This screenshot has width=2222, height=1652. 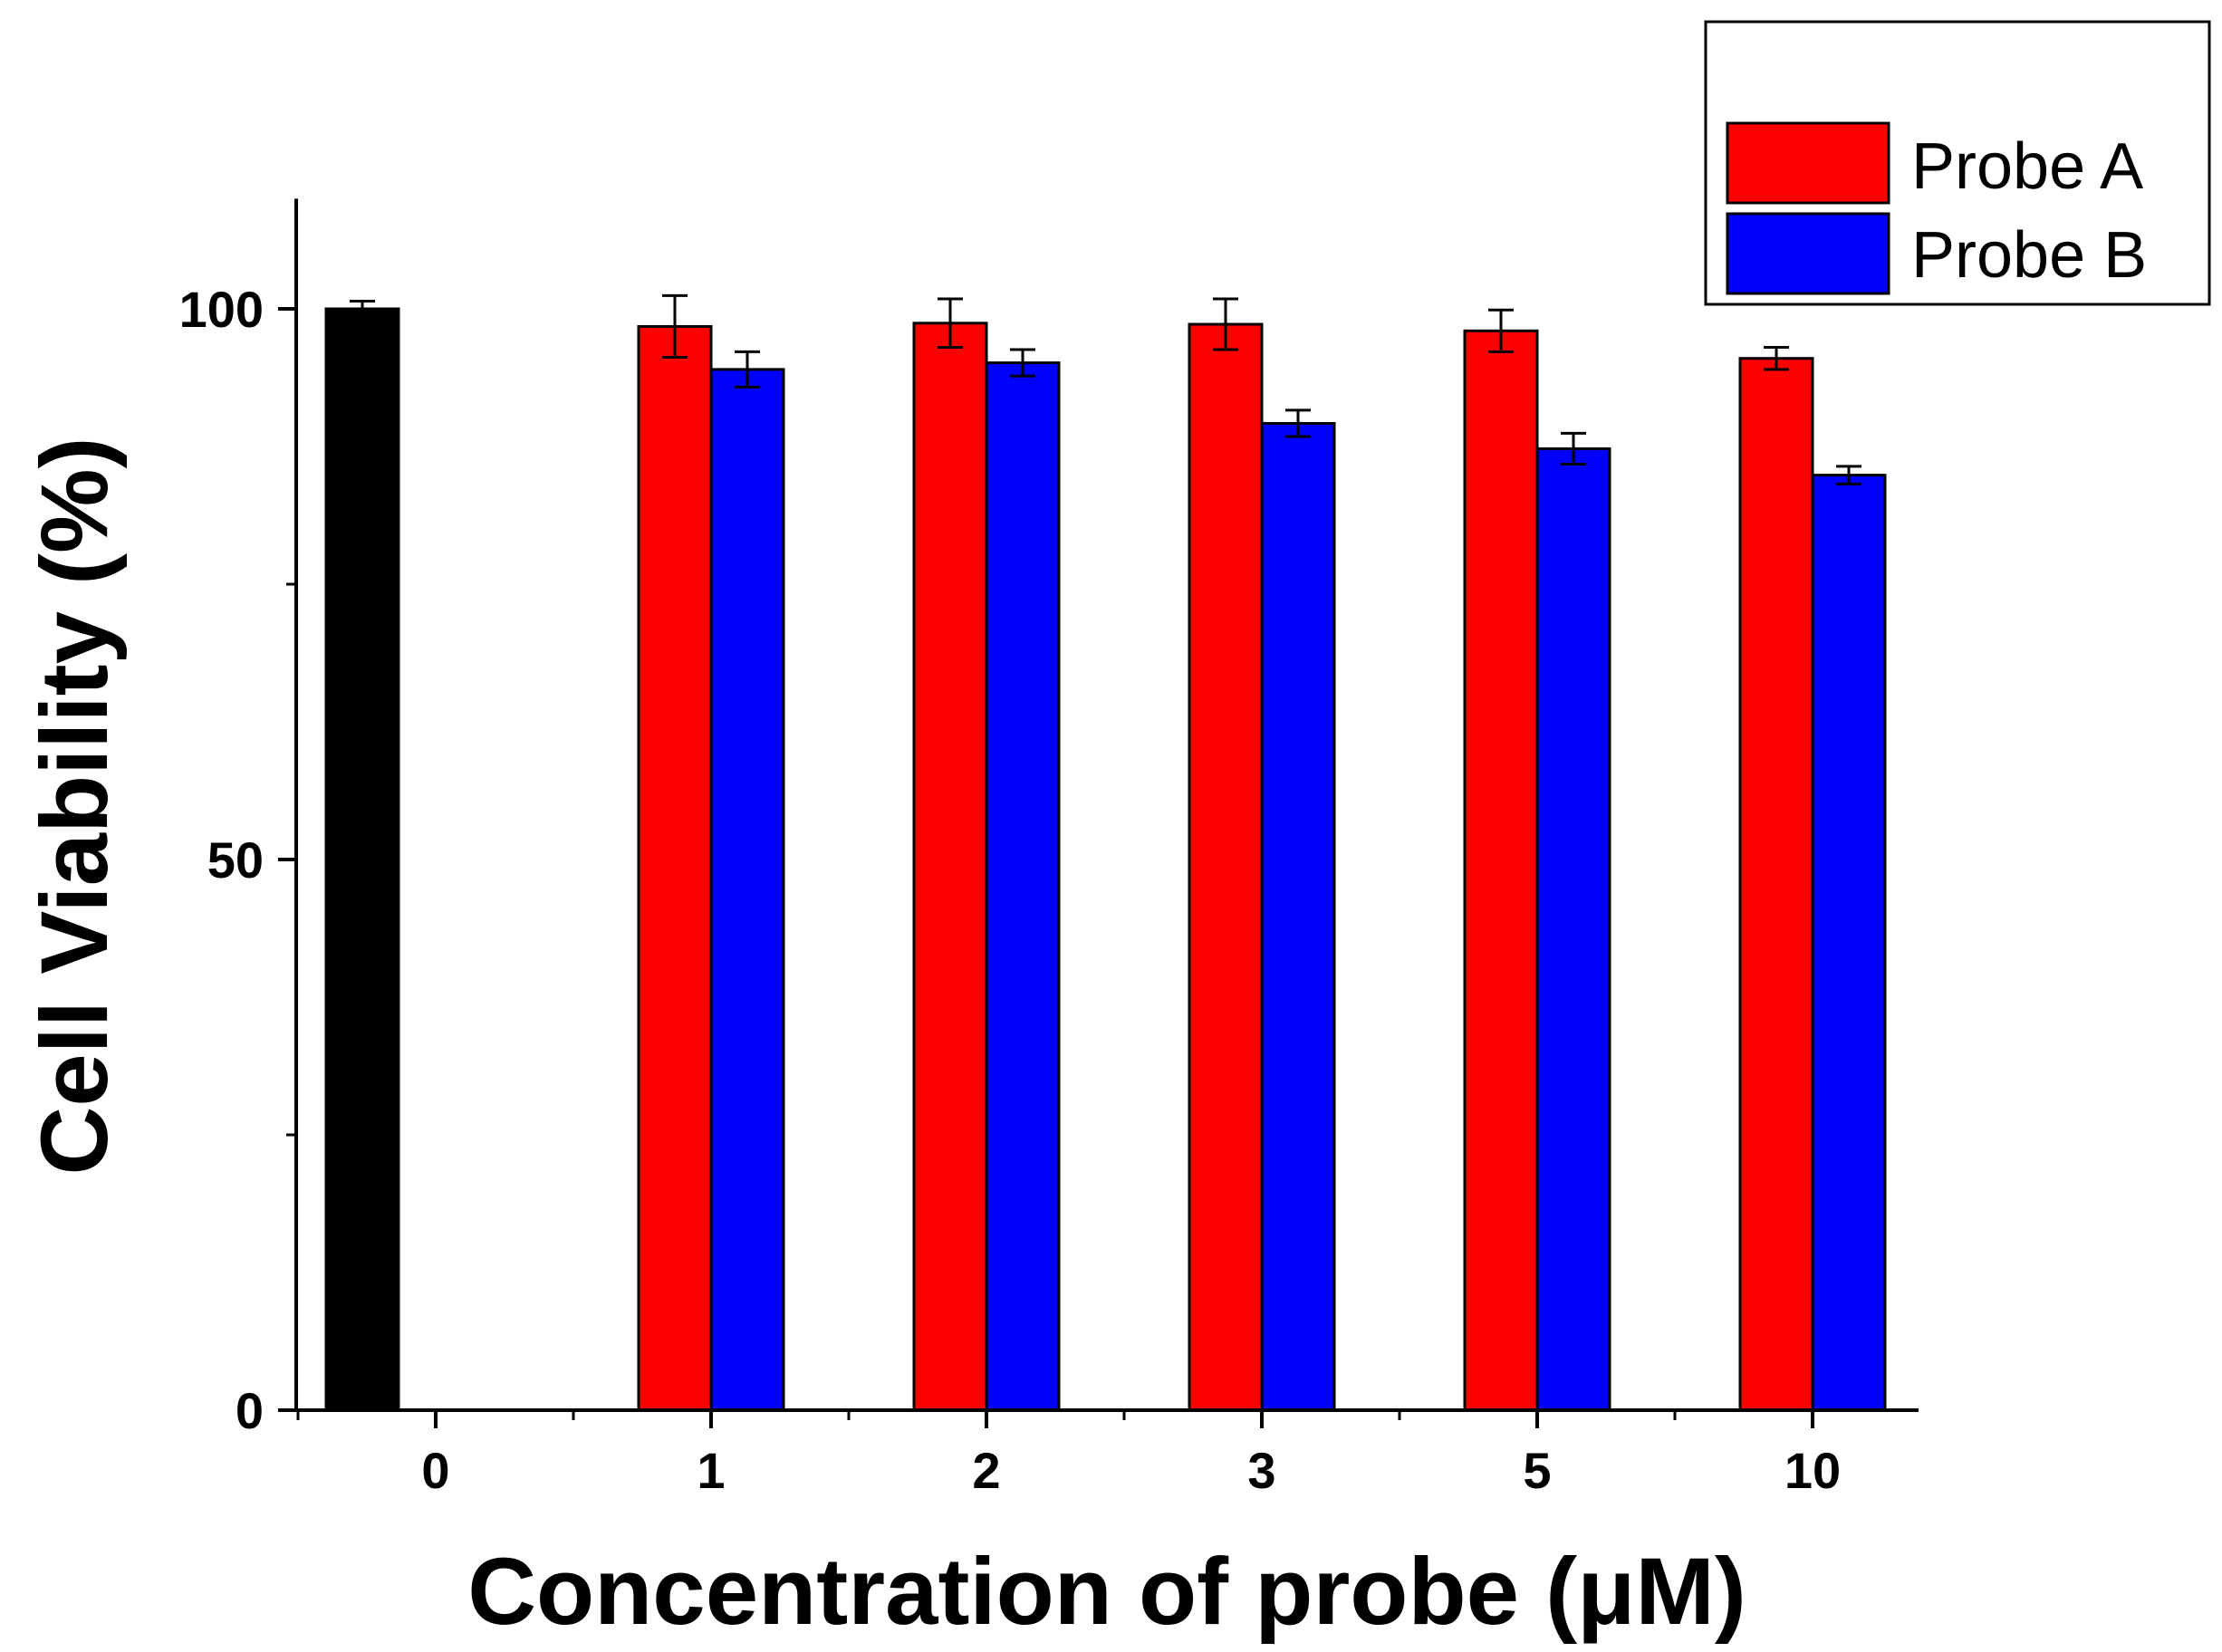 I want to click on x-tick-label-3: 3, so click(x=1261, y=1470).